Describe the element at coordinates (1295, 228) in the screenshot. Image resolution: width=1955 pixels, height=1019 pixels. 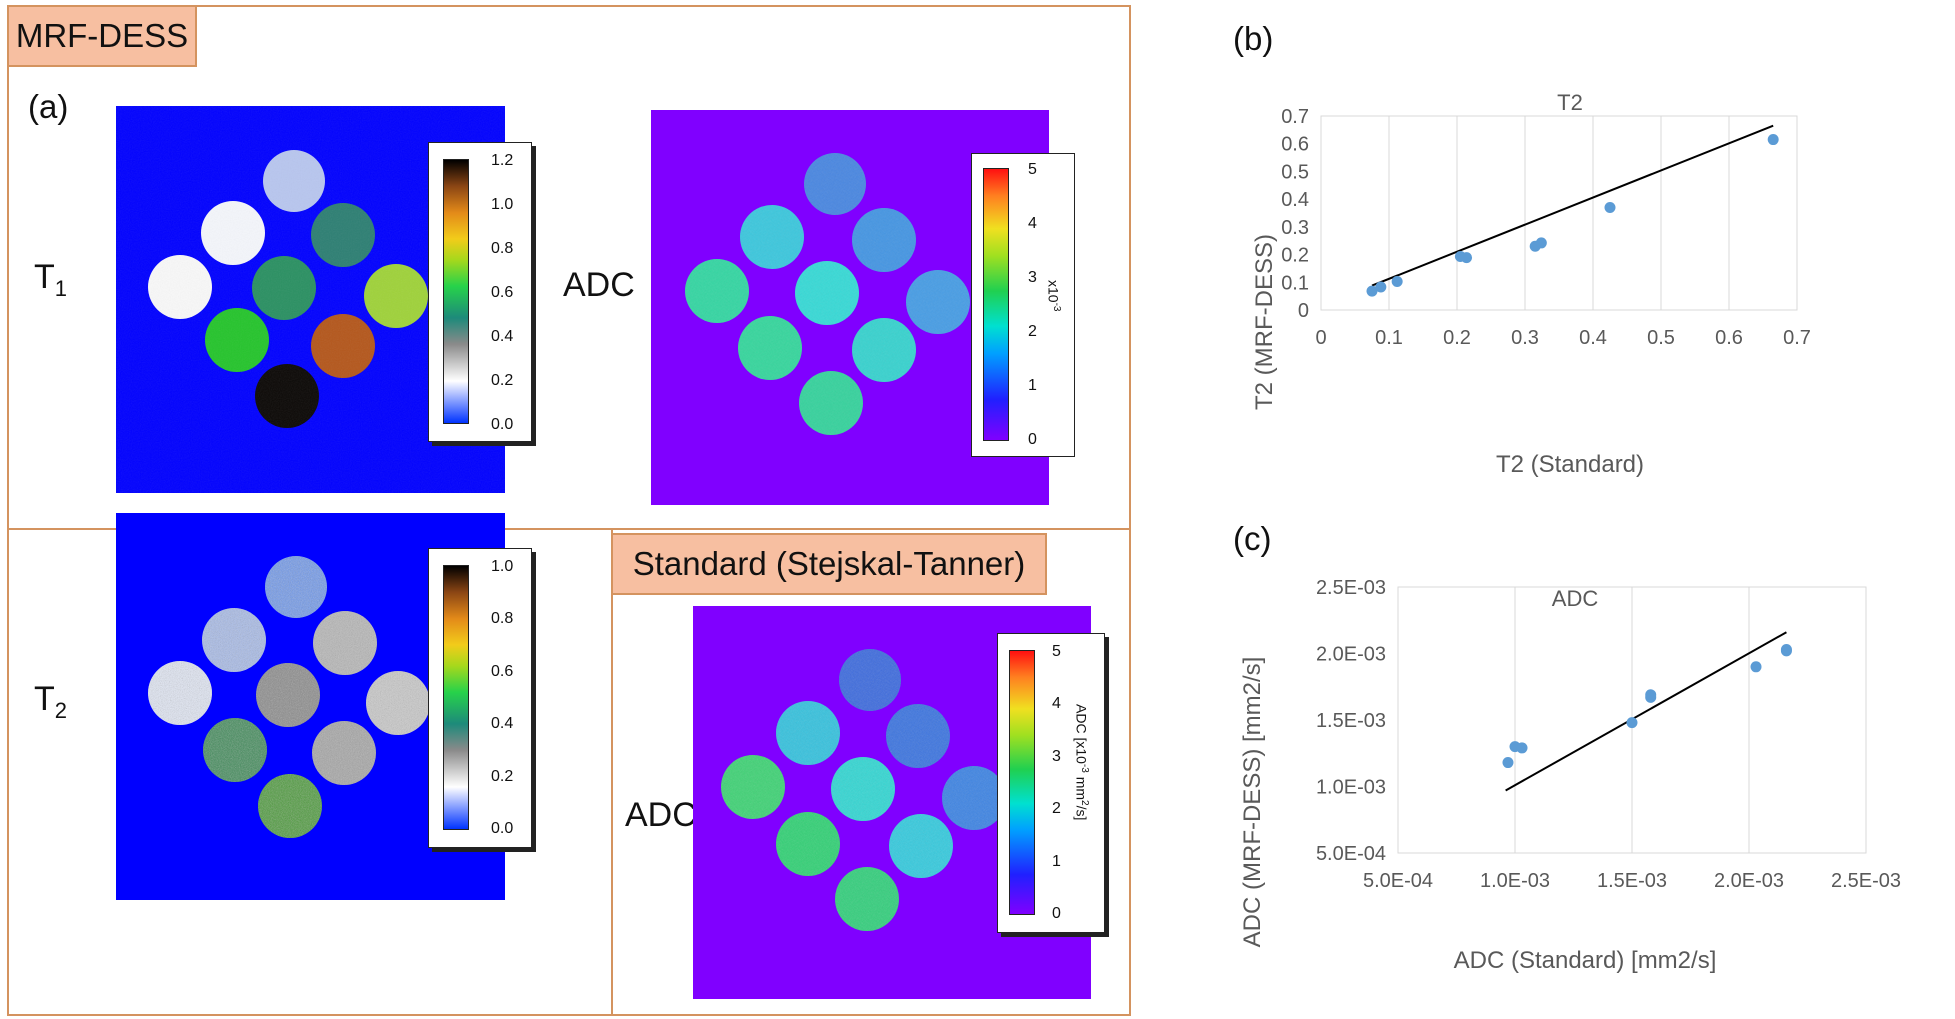
I see `y-tick-label: 0.3` at that location.